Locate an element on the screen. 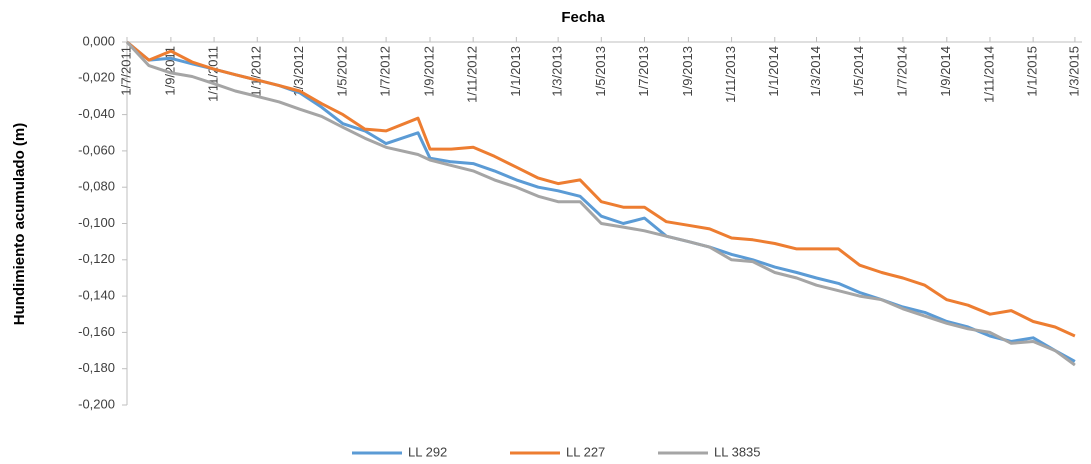 This screenshot has height=464, width=1091. x-tick-label: 1/11/2011 is located at coordinates (213, 74).